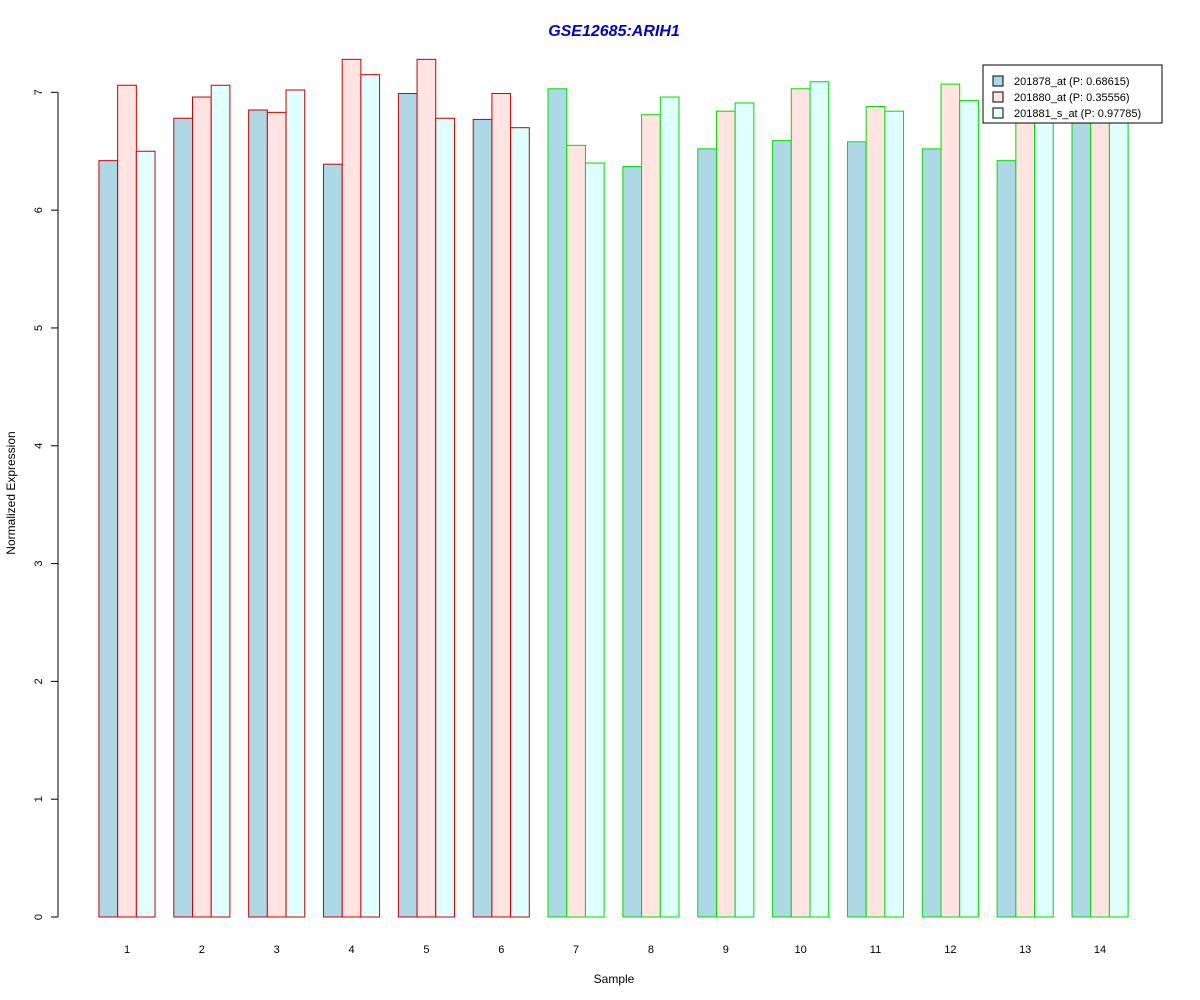  What do you see at coordinates (39, 799) in the screenshot?
I see `y-tick-label: 1` at bounding box center [39, 799].